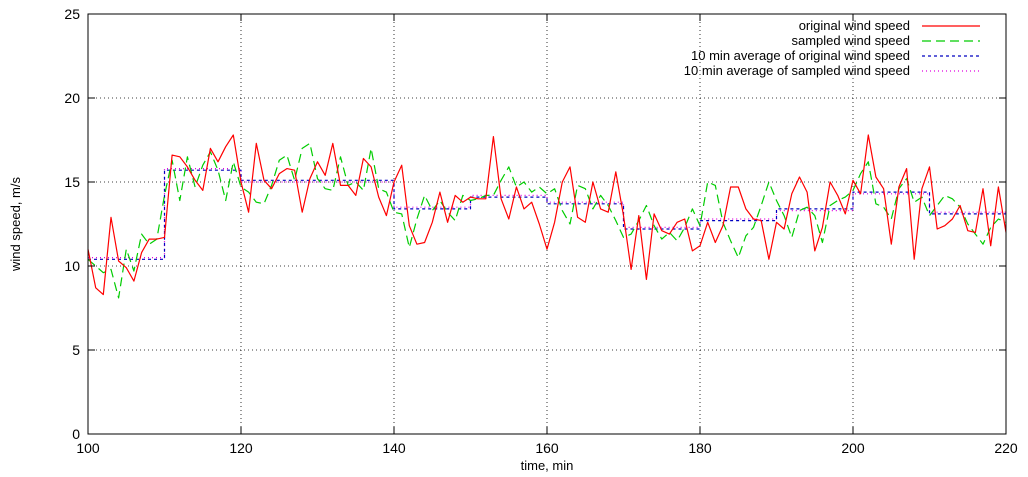 This screenshot has width=1028, height=477. What do you see at coordinates (15, 224) in the screenshot?
I see `y-axis-label: wind speed, m/s` at bounding box center [15, 224].